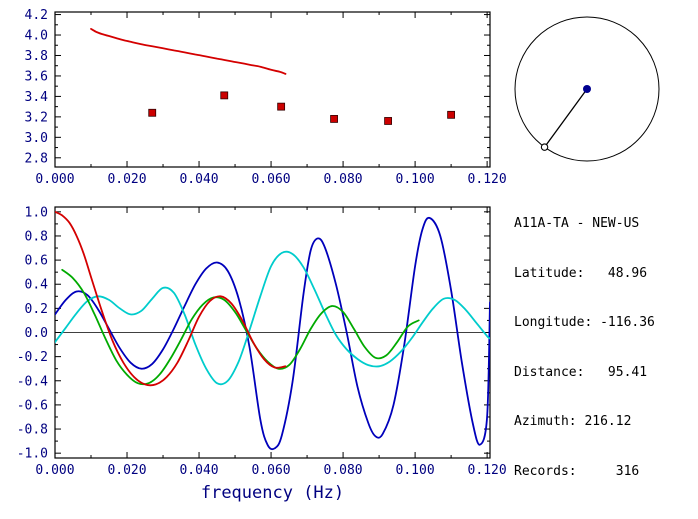 This screenshot has width=698, height=519. Describe the element at coordinates (32, 357) in the screenshot. I see `y-tick-label: -0.2` at that location.